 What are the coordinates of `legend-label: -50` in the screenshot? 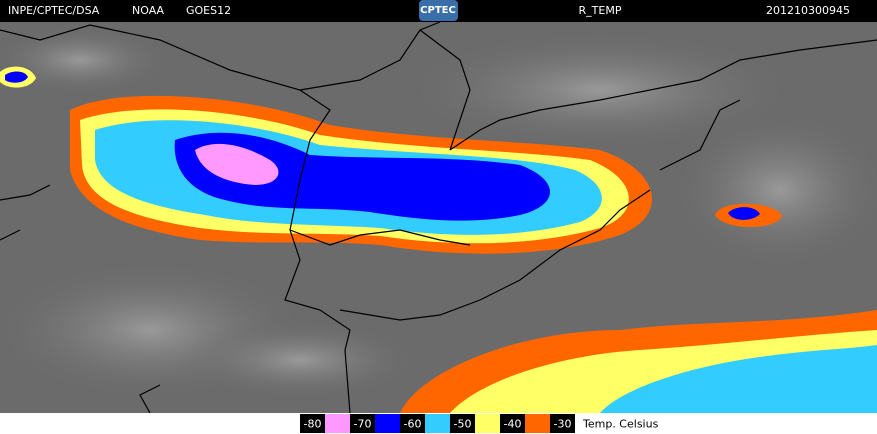 It's located at (463, 424).